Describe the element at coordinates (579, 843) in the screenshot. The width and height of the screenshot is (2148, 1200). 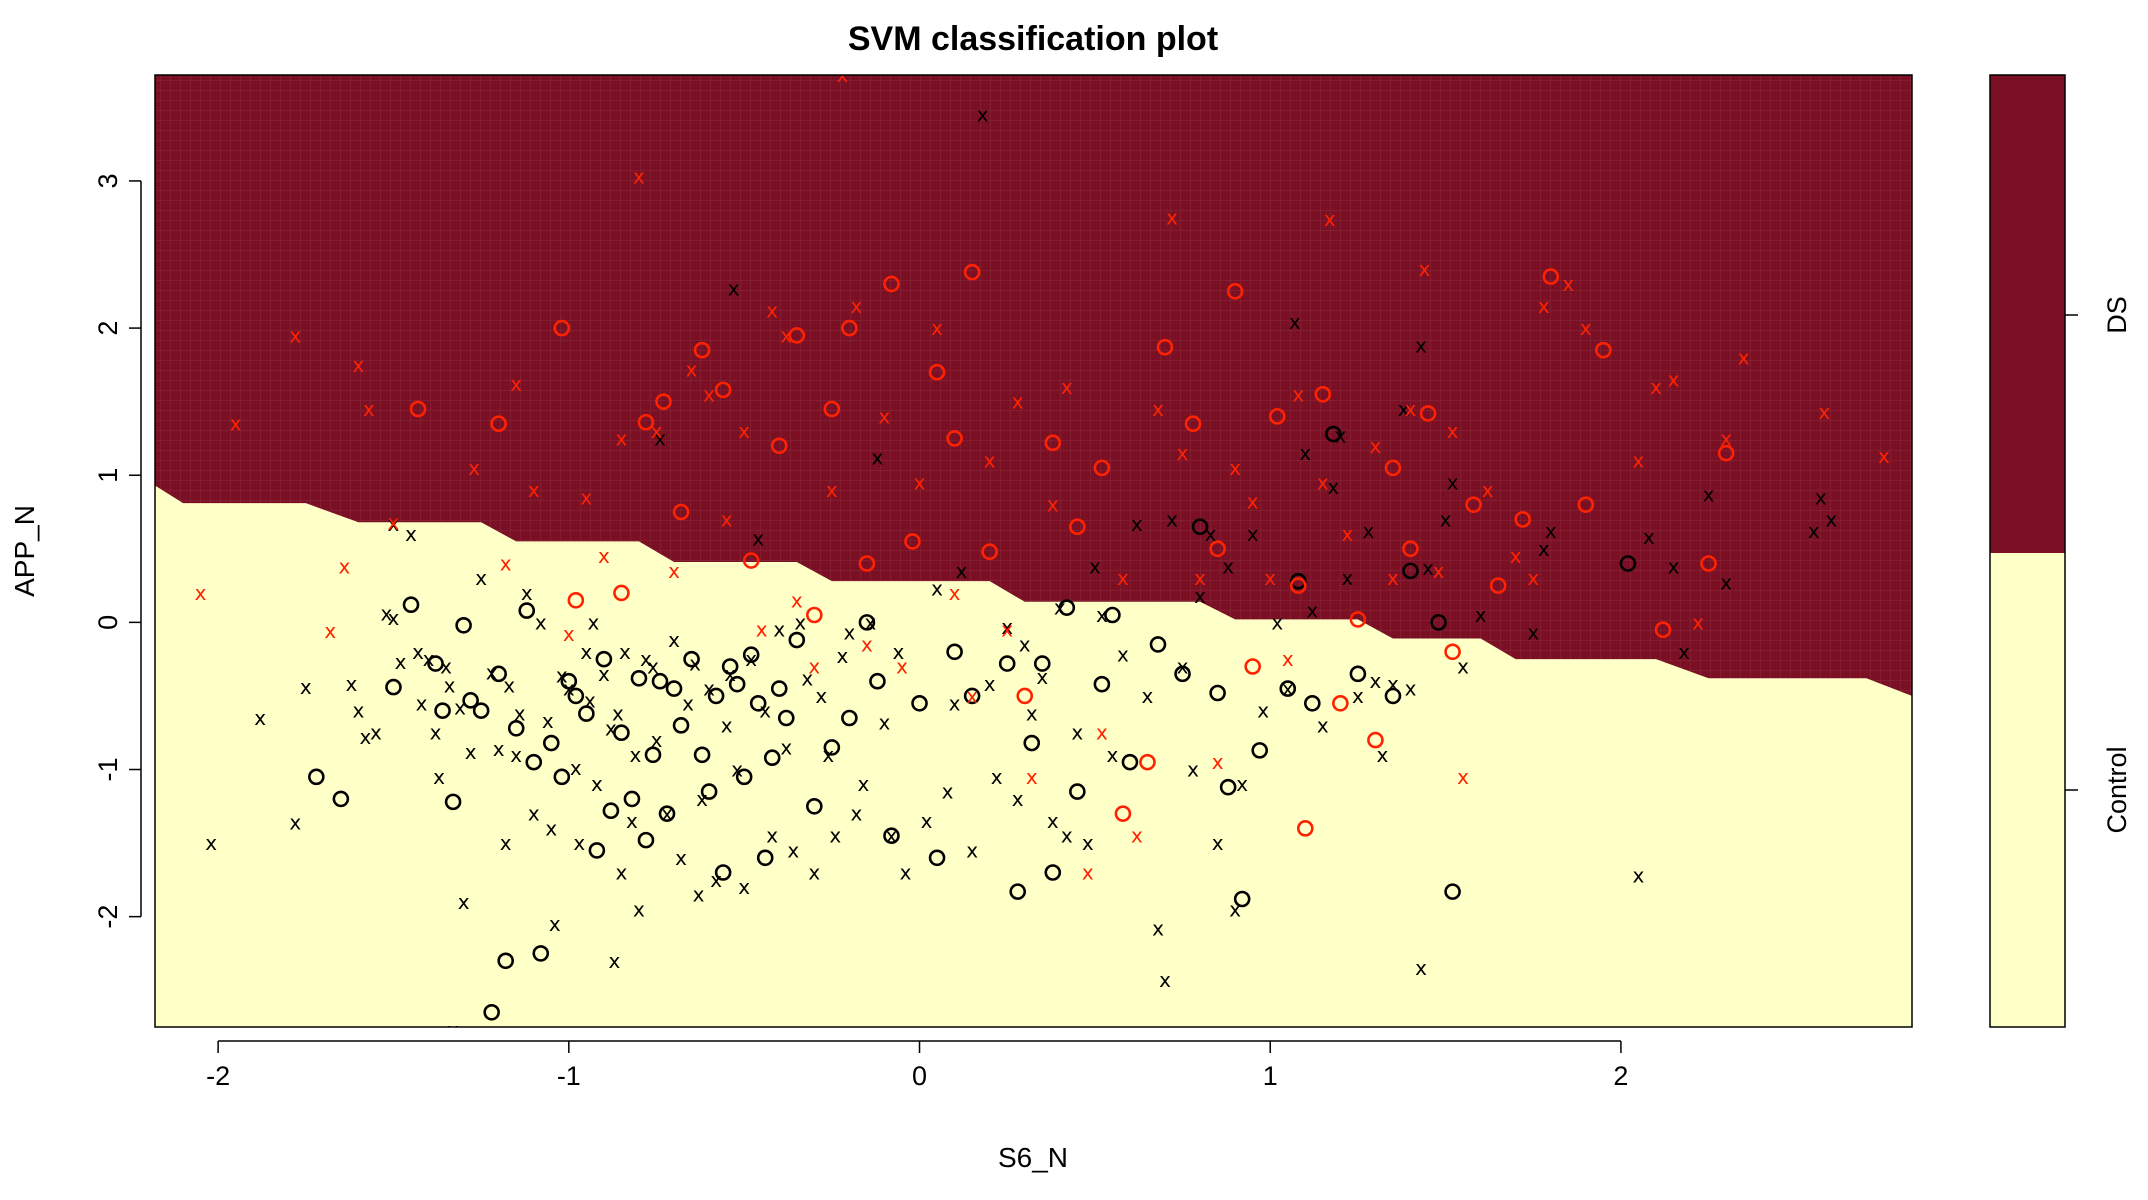
I see `data-point-x-0-41: x` at that location.